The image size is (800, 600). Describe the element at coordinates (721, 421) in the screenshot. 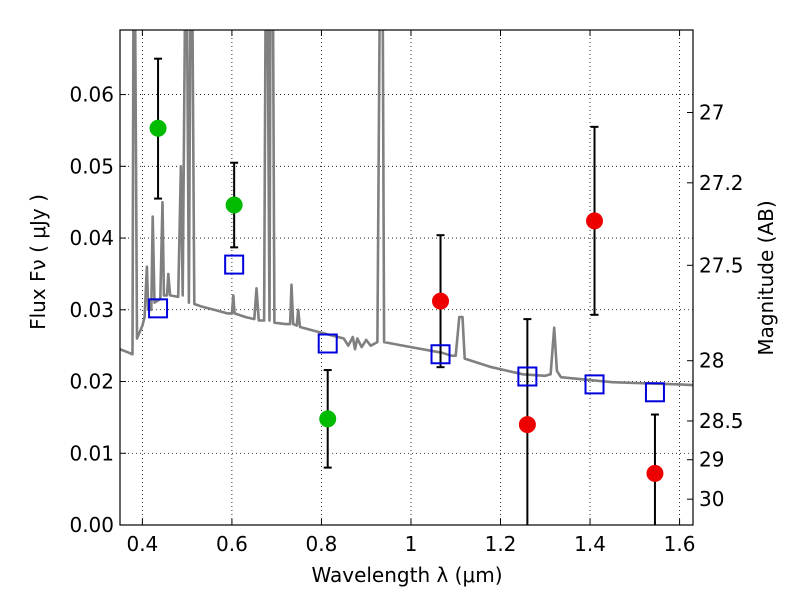

I see `mag-tick-label: 28.5` at that location.